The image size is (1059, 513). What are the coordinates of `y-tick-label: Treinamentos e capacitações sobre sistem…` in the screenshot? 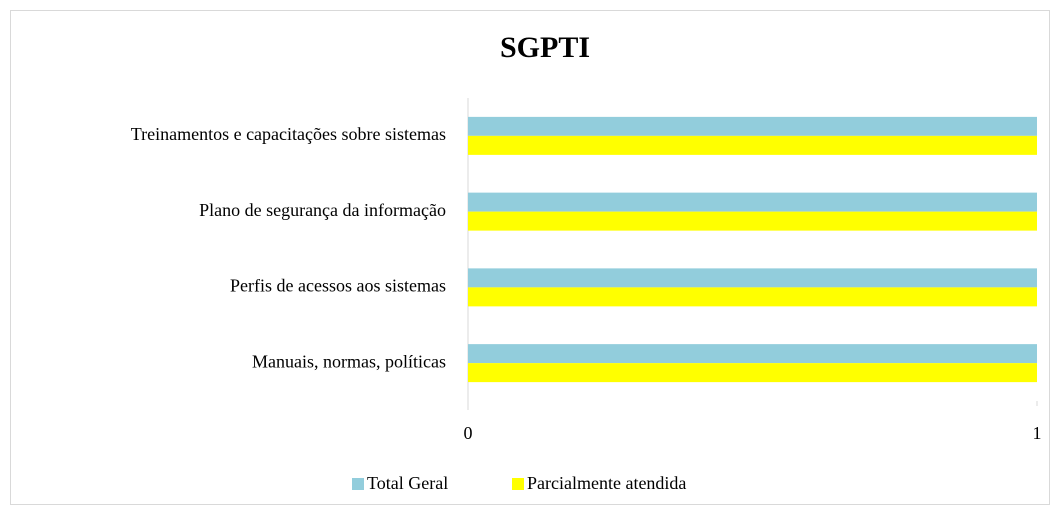 It's located at (288, 134).